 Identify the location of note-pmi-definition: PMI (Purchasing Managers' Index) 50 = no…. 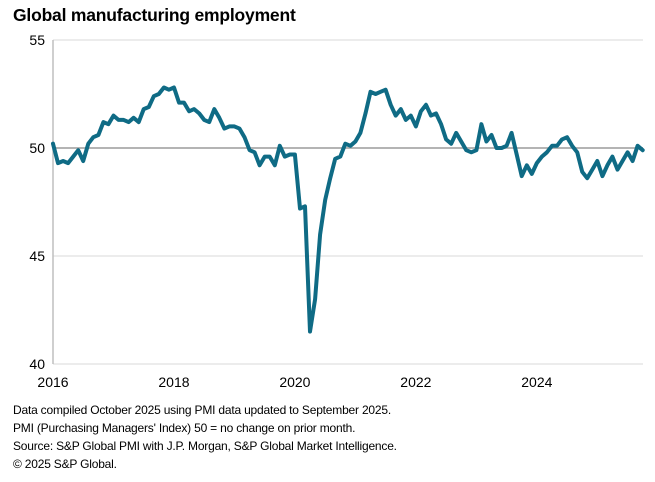
(184, 428).